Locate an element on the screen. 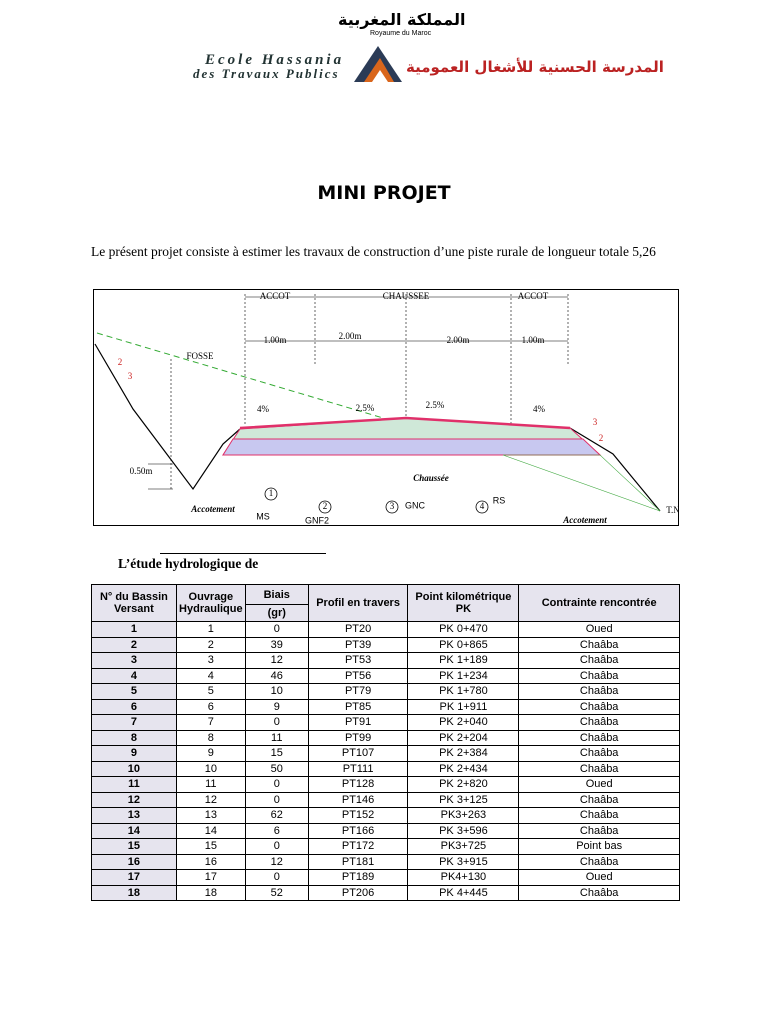  table-cell: PT20 is located at coordinates (358, 629).